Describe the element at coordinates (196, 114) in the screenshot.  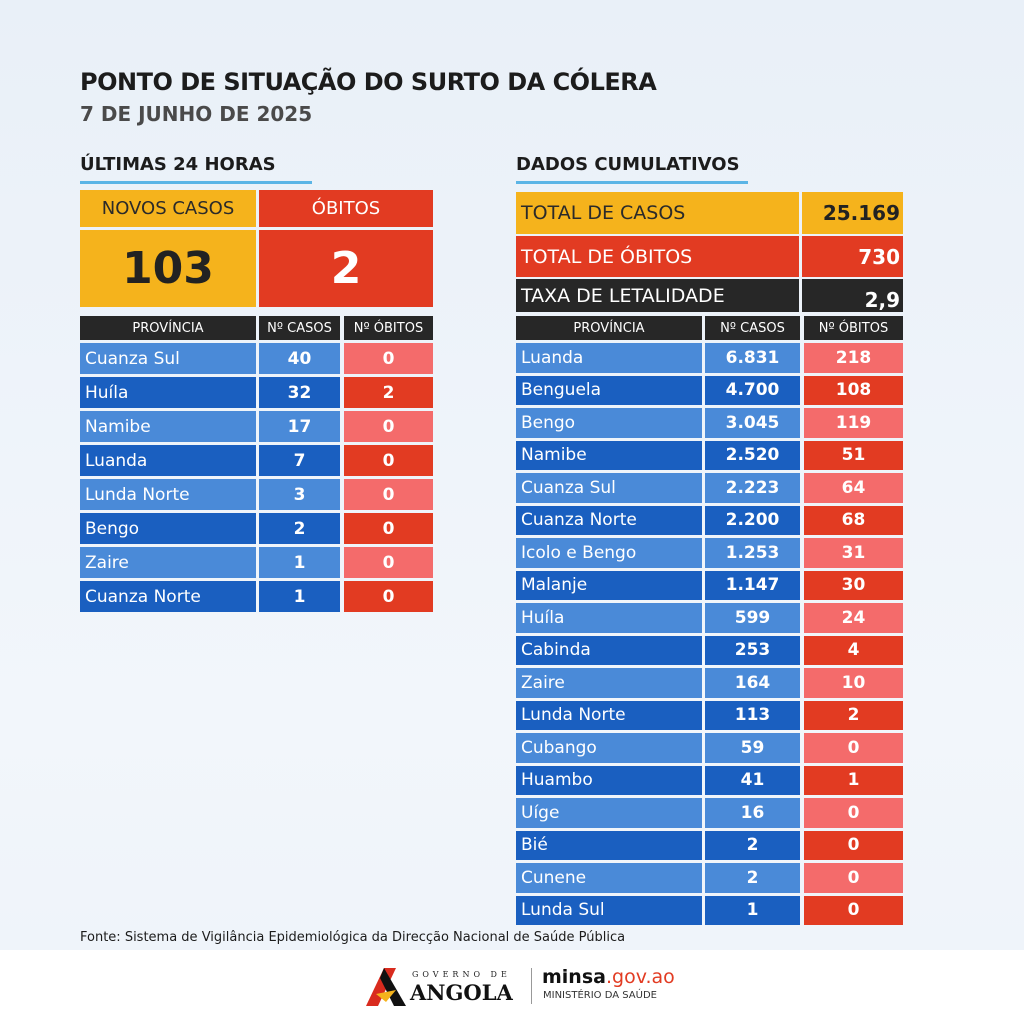
I see `page-date: 7 DE JUNHO DE 2025` at that location.